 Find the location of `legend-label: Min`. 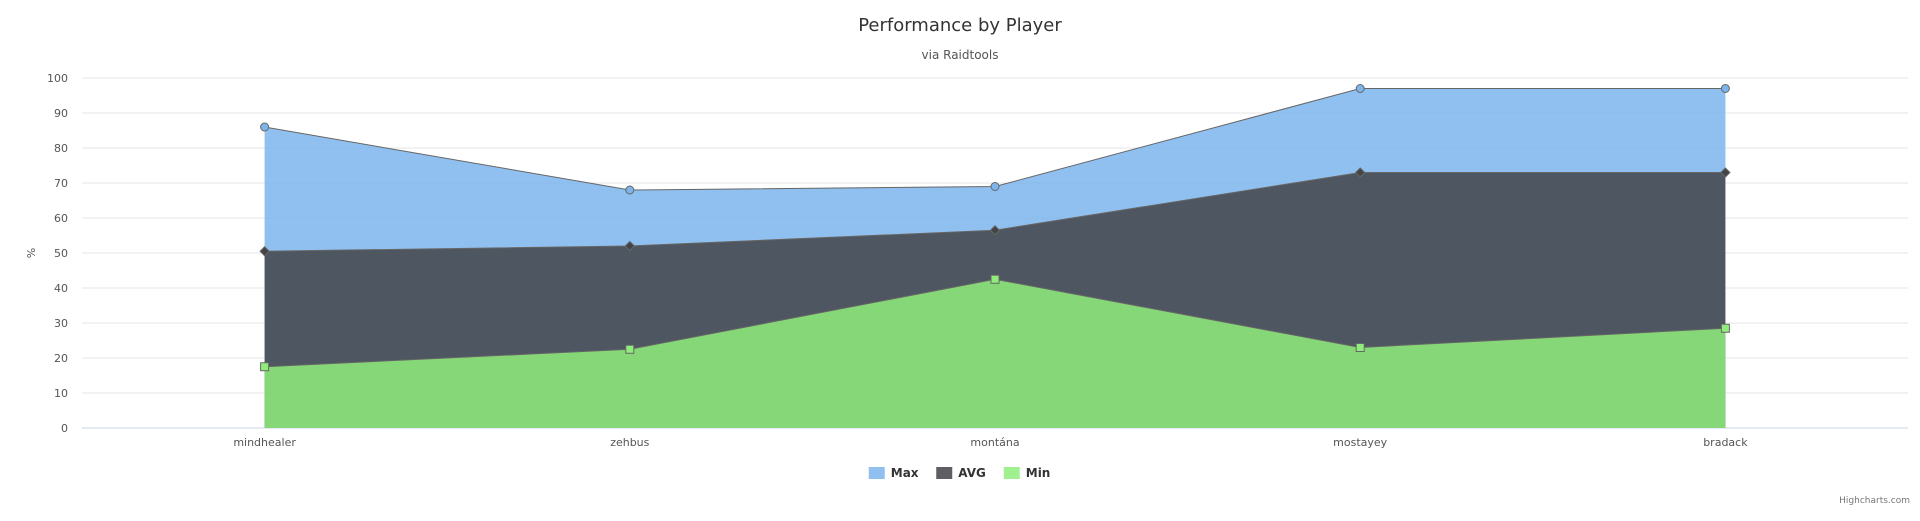

legend-label: Min is located at coordinates (1038, 473).